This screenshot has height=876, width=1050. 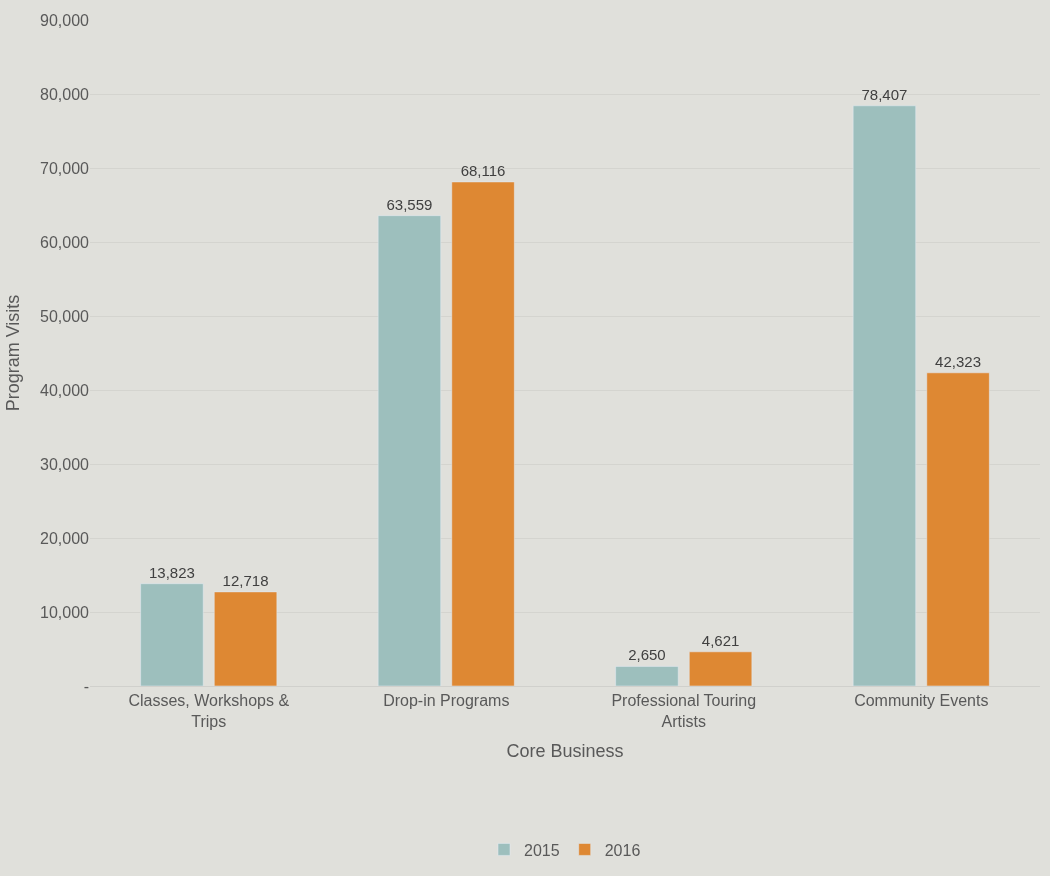 I want to click on data-label: 13,823, so click(x=171, y=572).